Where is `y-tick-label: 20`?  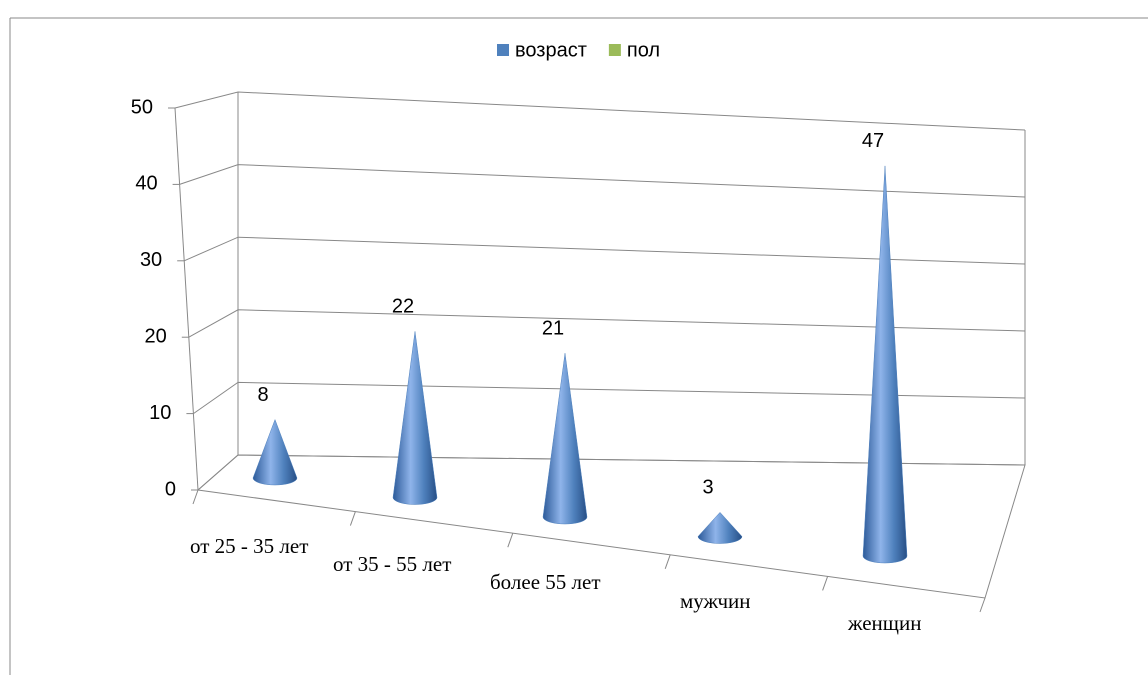
y-tick-label: 20 is located at coordinates (156, 336).